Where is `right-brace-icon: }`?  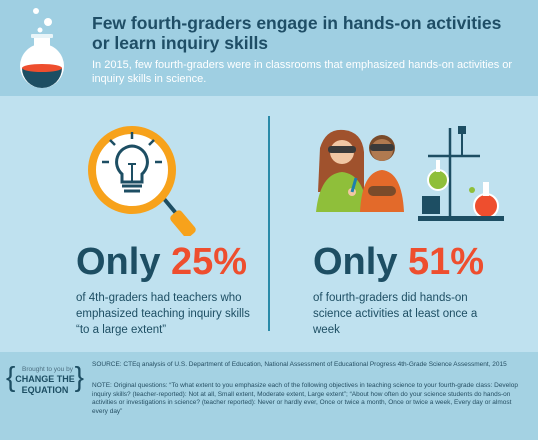
right-brace-icon: } is located at coordinates (79, 376).